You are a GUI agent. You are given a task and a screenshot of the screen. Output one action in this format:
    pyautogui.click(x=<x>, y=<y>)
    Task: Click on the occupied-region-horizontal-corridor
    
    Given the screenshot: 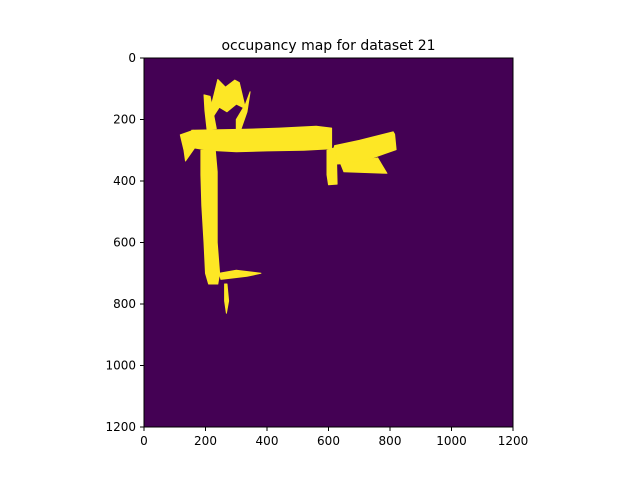 What is the action you would take?
    pyautogui.click(x=262, y=139)
    